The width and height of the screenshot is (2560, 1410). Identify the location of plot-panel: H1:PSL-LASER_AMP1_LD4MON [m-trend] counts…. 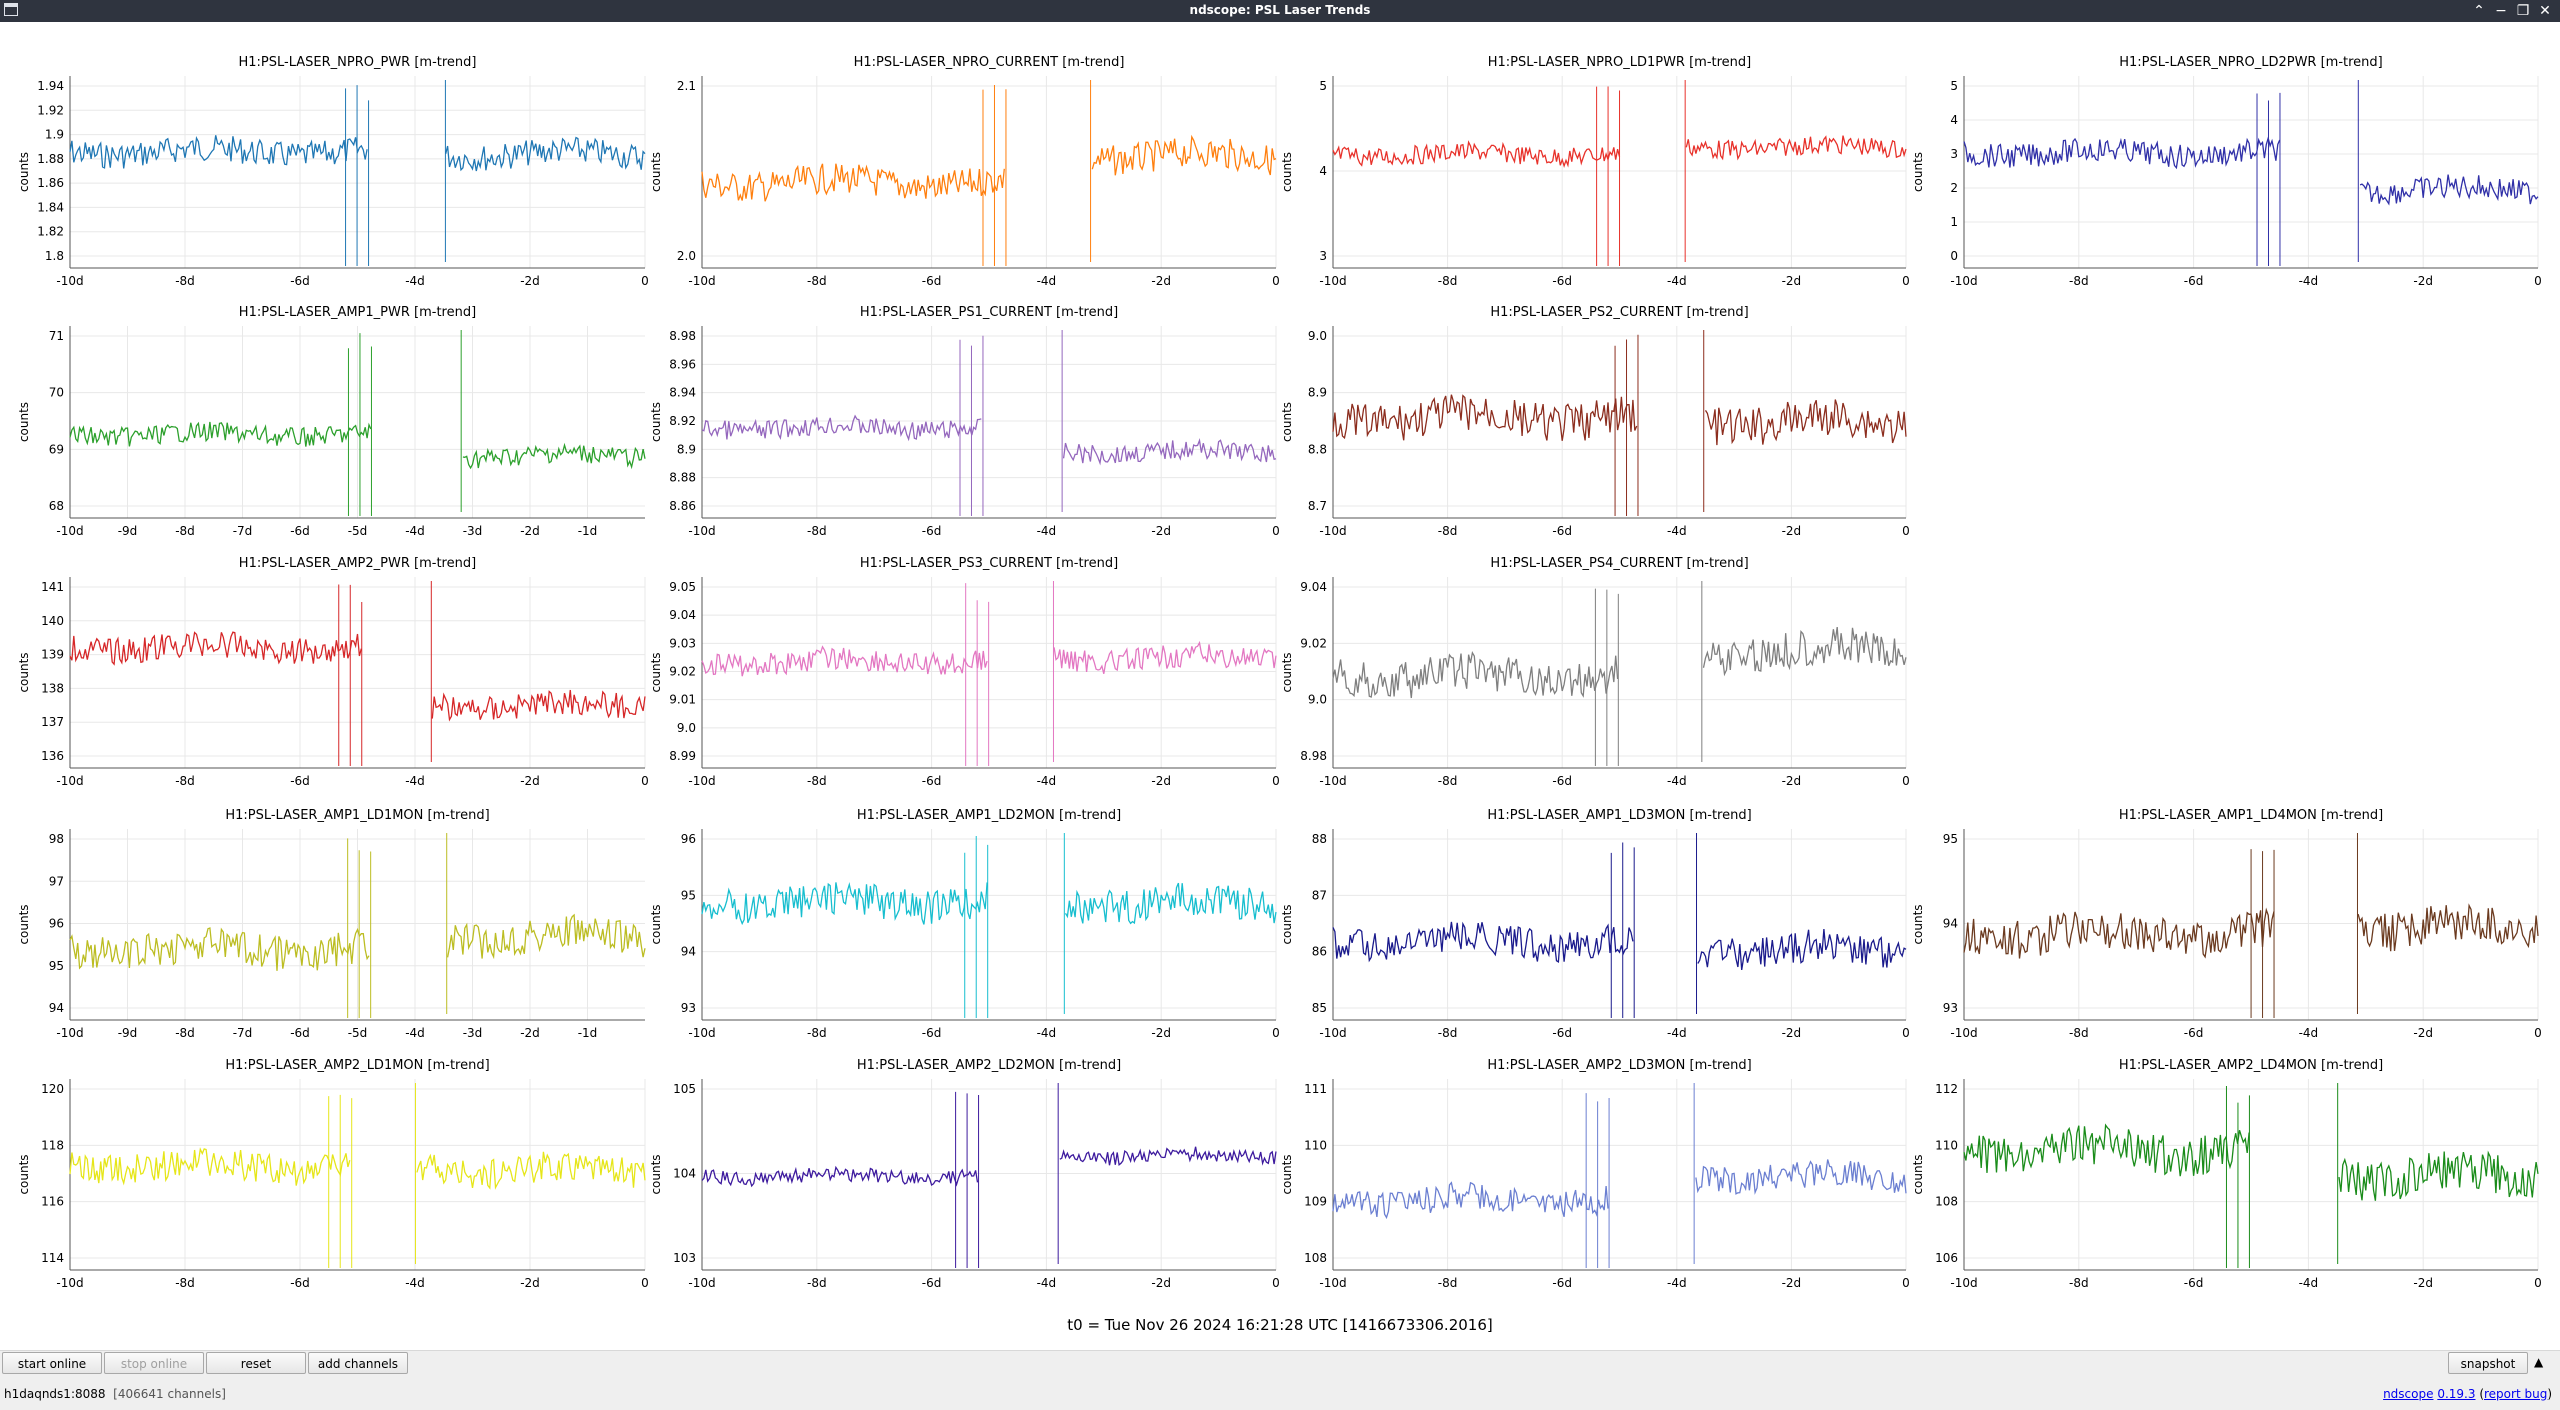
(2226, 924).